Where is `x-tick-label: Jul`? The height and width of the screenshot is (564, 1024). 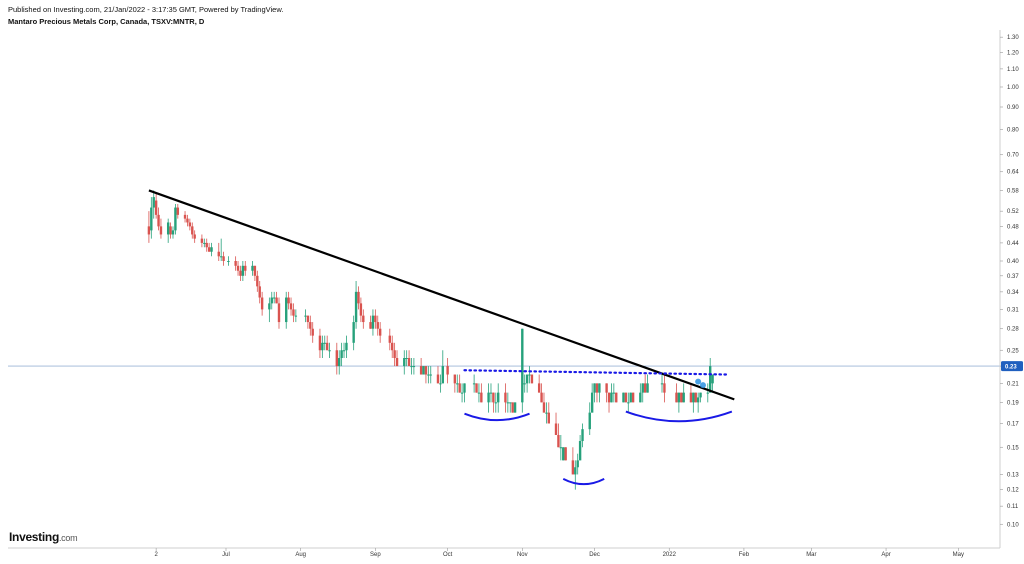
x-tick-label: Jul is located at coordinates (226, 555).